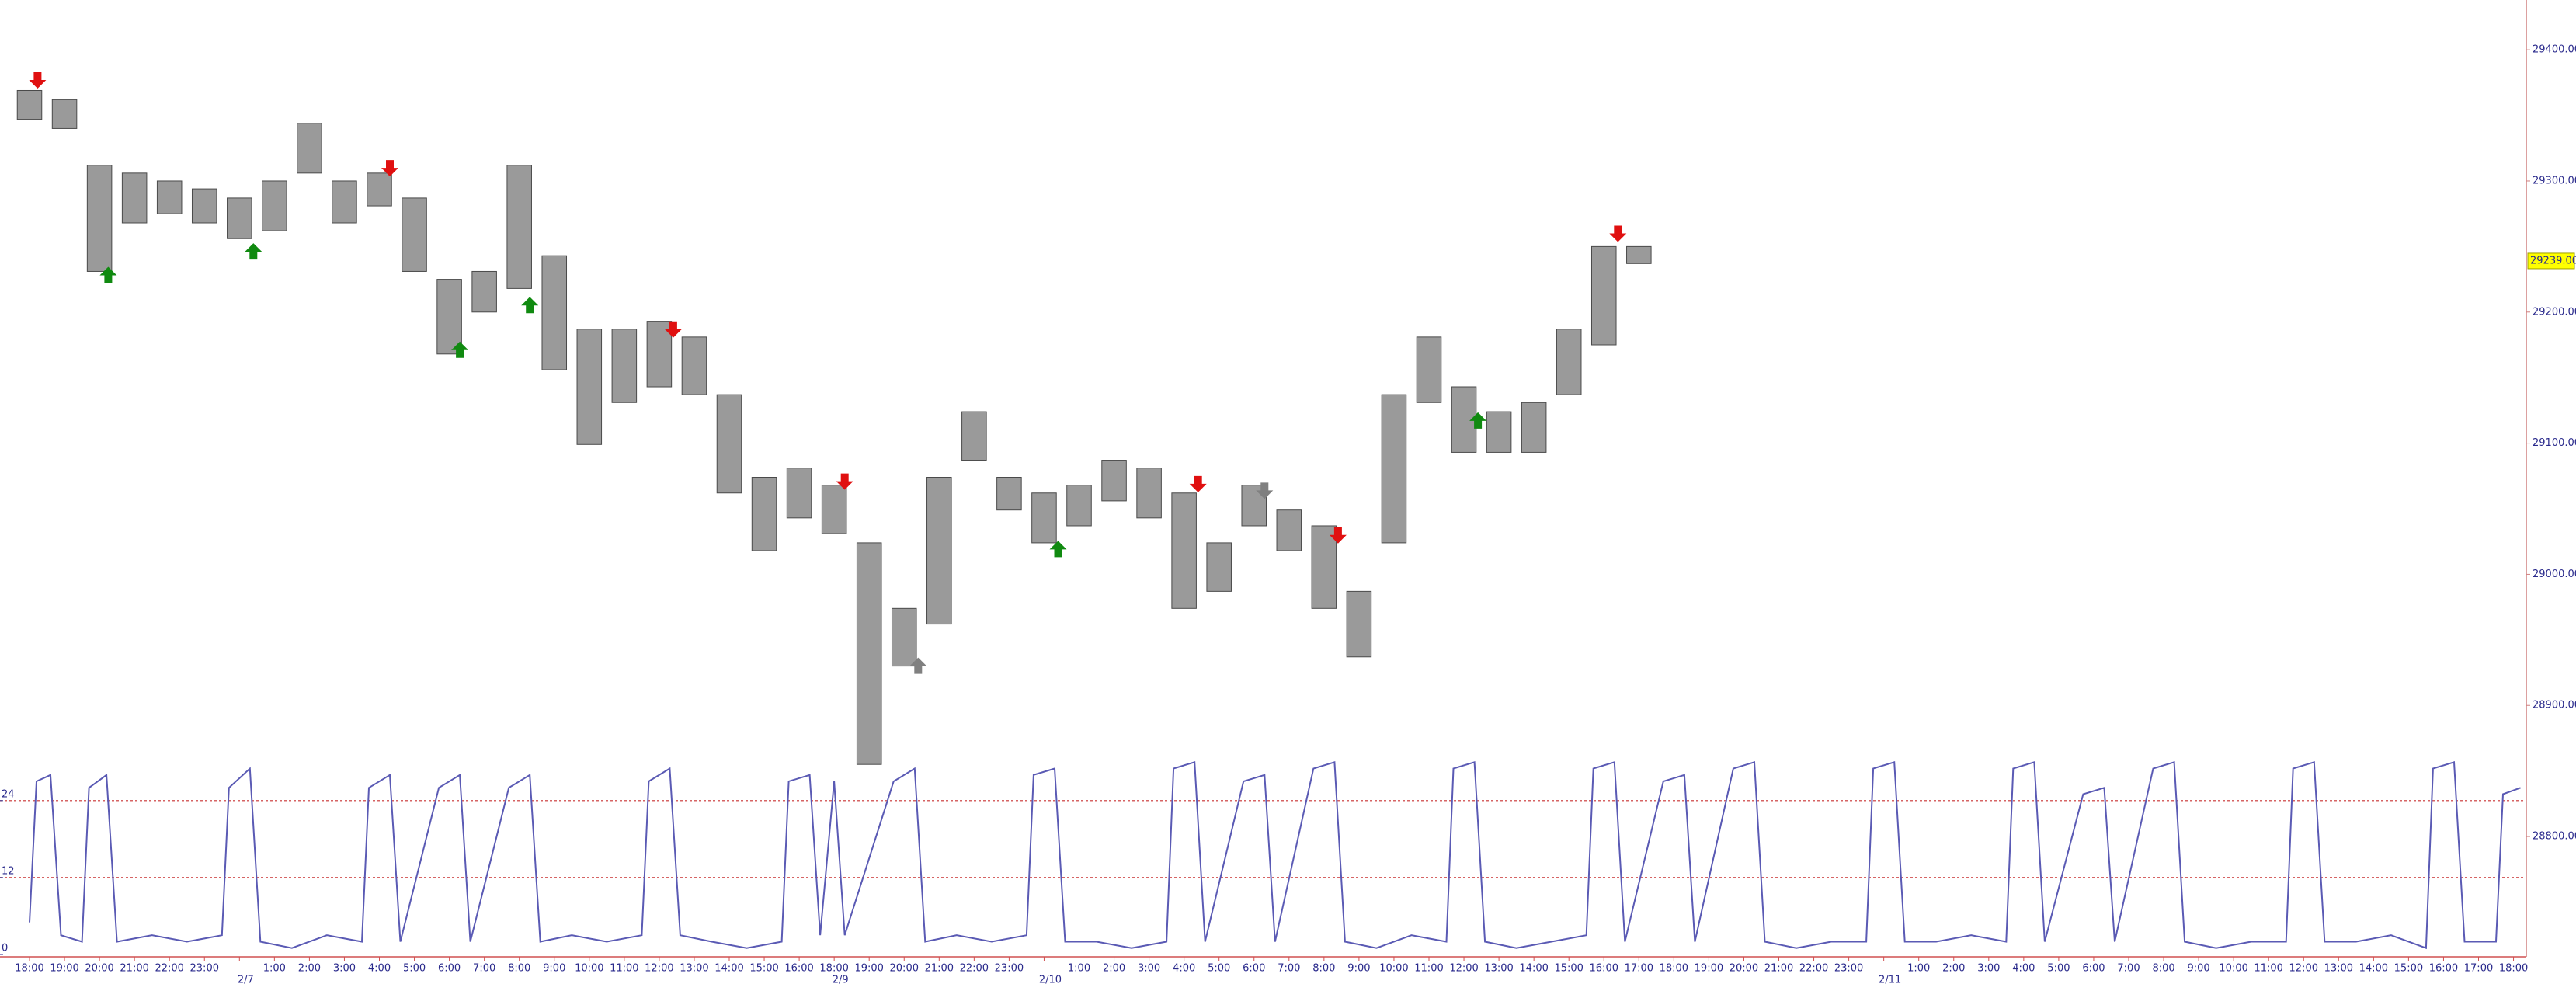 The width and height of the screenshot is (2576, 1005). What do you see at coordinates (841, 981) in the screenshot?
I see `date-label: 2/9` at bounding box center [841, 981].